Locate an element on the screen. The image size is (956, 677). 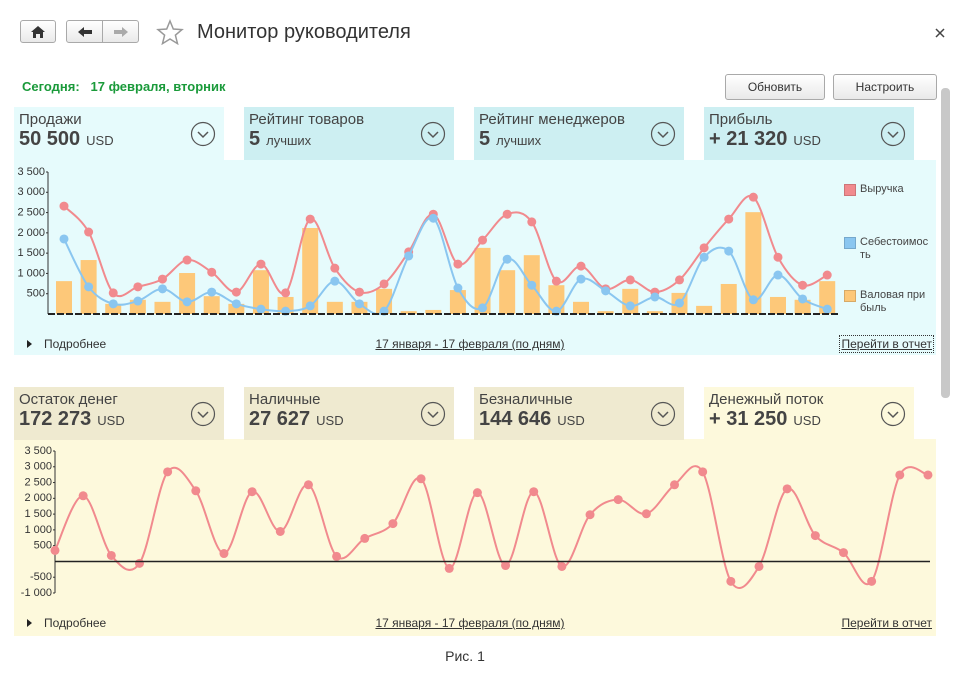
tile-value-line: + 21 320 USD is located at coordinates (811, 139).